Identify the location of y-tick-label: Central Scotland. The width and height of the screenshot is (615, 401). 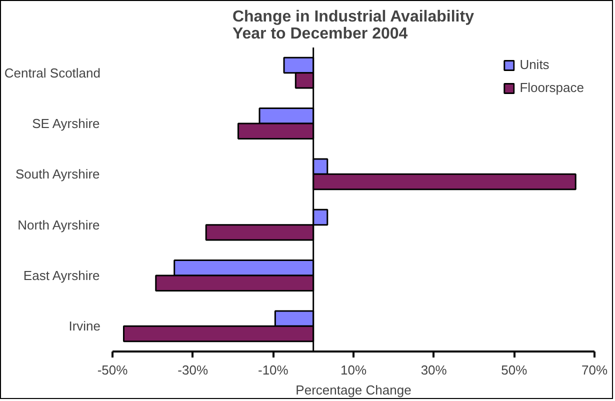
(52, 72).